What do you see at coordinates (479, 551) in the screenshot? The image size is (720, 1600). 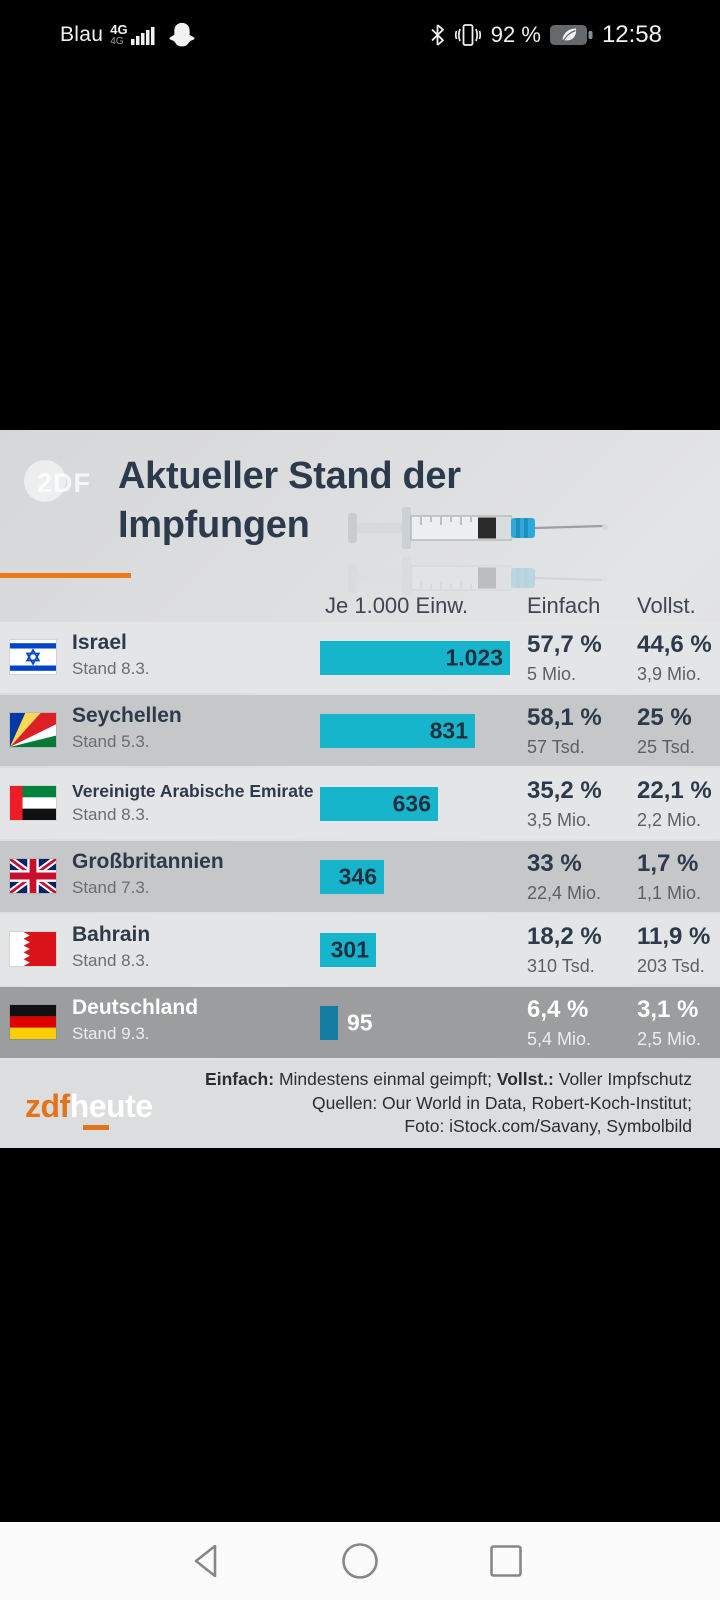 I see `syringe-image` at bounding box center [479, 551].